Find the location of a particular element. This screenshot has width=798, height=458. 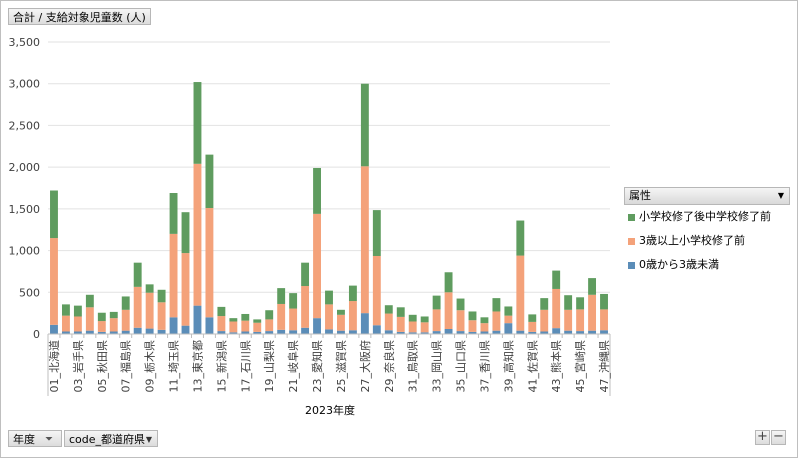

x-tick-label: 17_石川県 is located at coordinates (245, 366).